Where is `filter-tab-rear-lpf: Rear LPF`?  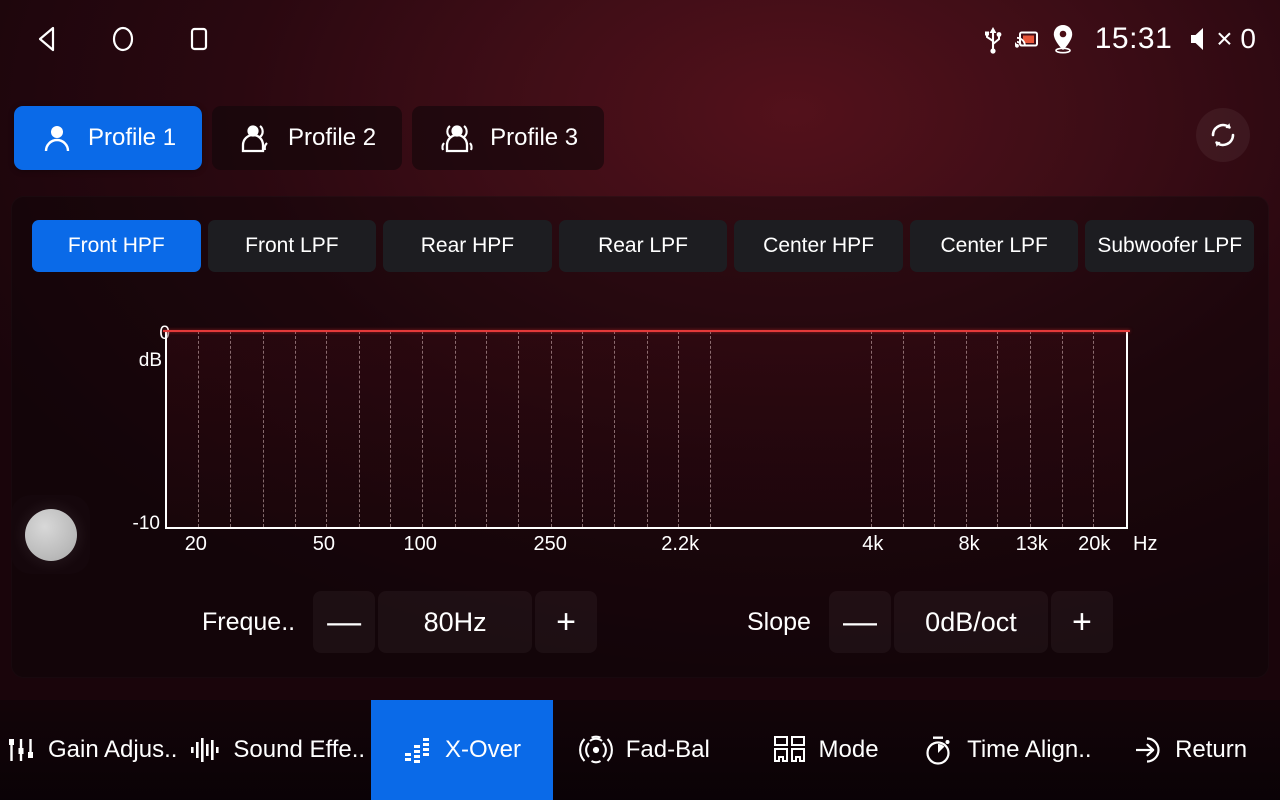
filter-tab-rear-lpf: Rear LPF is located at coordinates (643, 246).